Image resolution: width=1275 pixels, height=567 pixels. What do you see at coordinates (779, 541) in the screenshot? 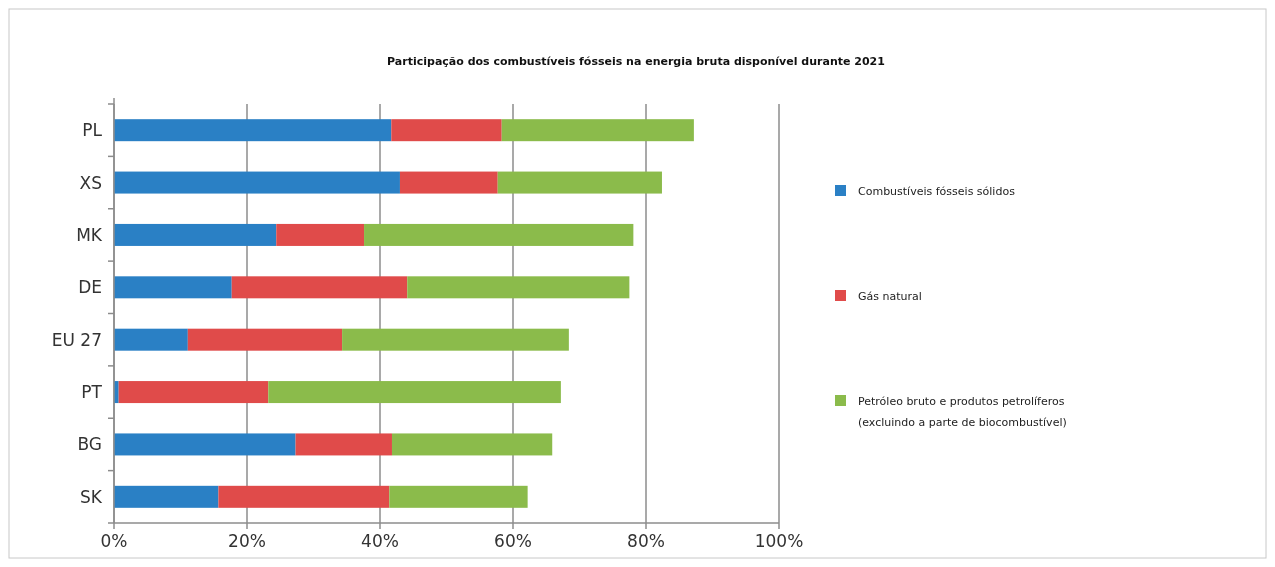
I see `x-tick-label: 100%` at bounding box center [779, 541].